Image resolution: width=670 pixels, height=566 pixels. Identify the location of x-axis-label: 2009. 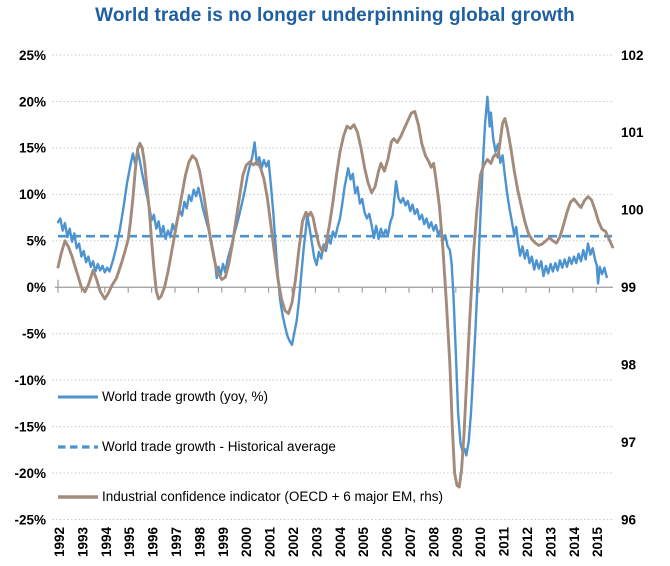
(457, 542).